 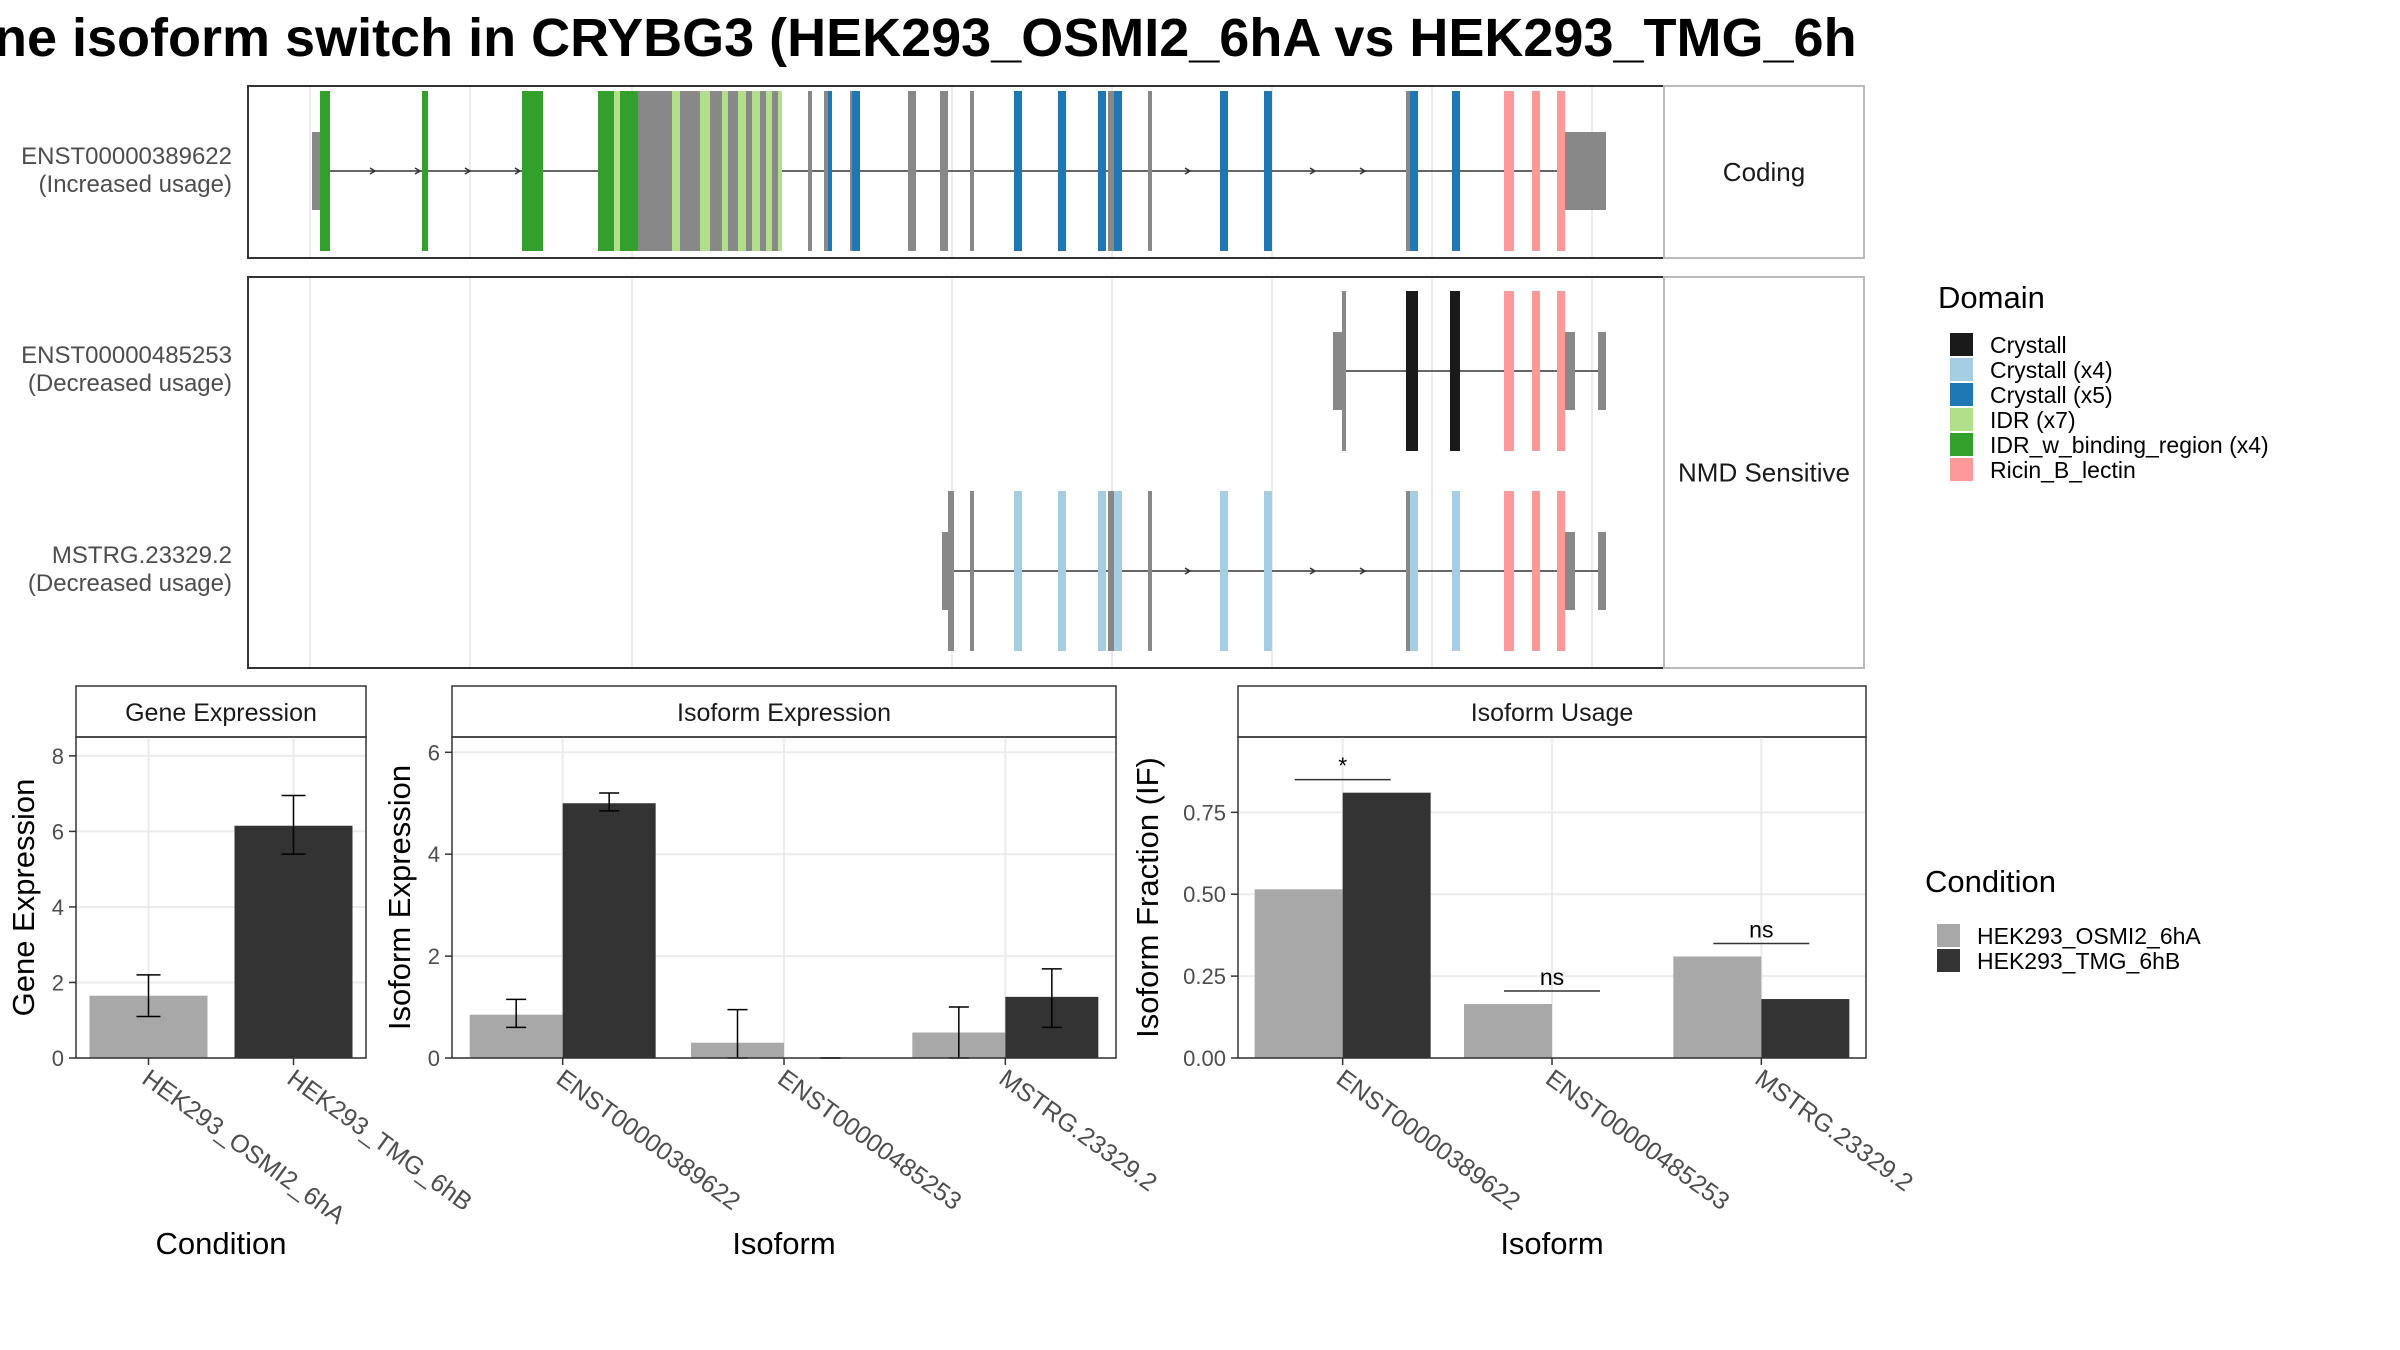 I want to click on legend-label: Crystall, so click(x=2028, y=345).